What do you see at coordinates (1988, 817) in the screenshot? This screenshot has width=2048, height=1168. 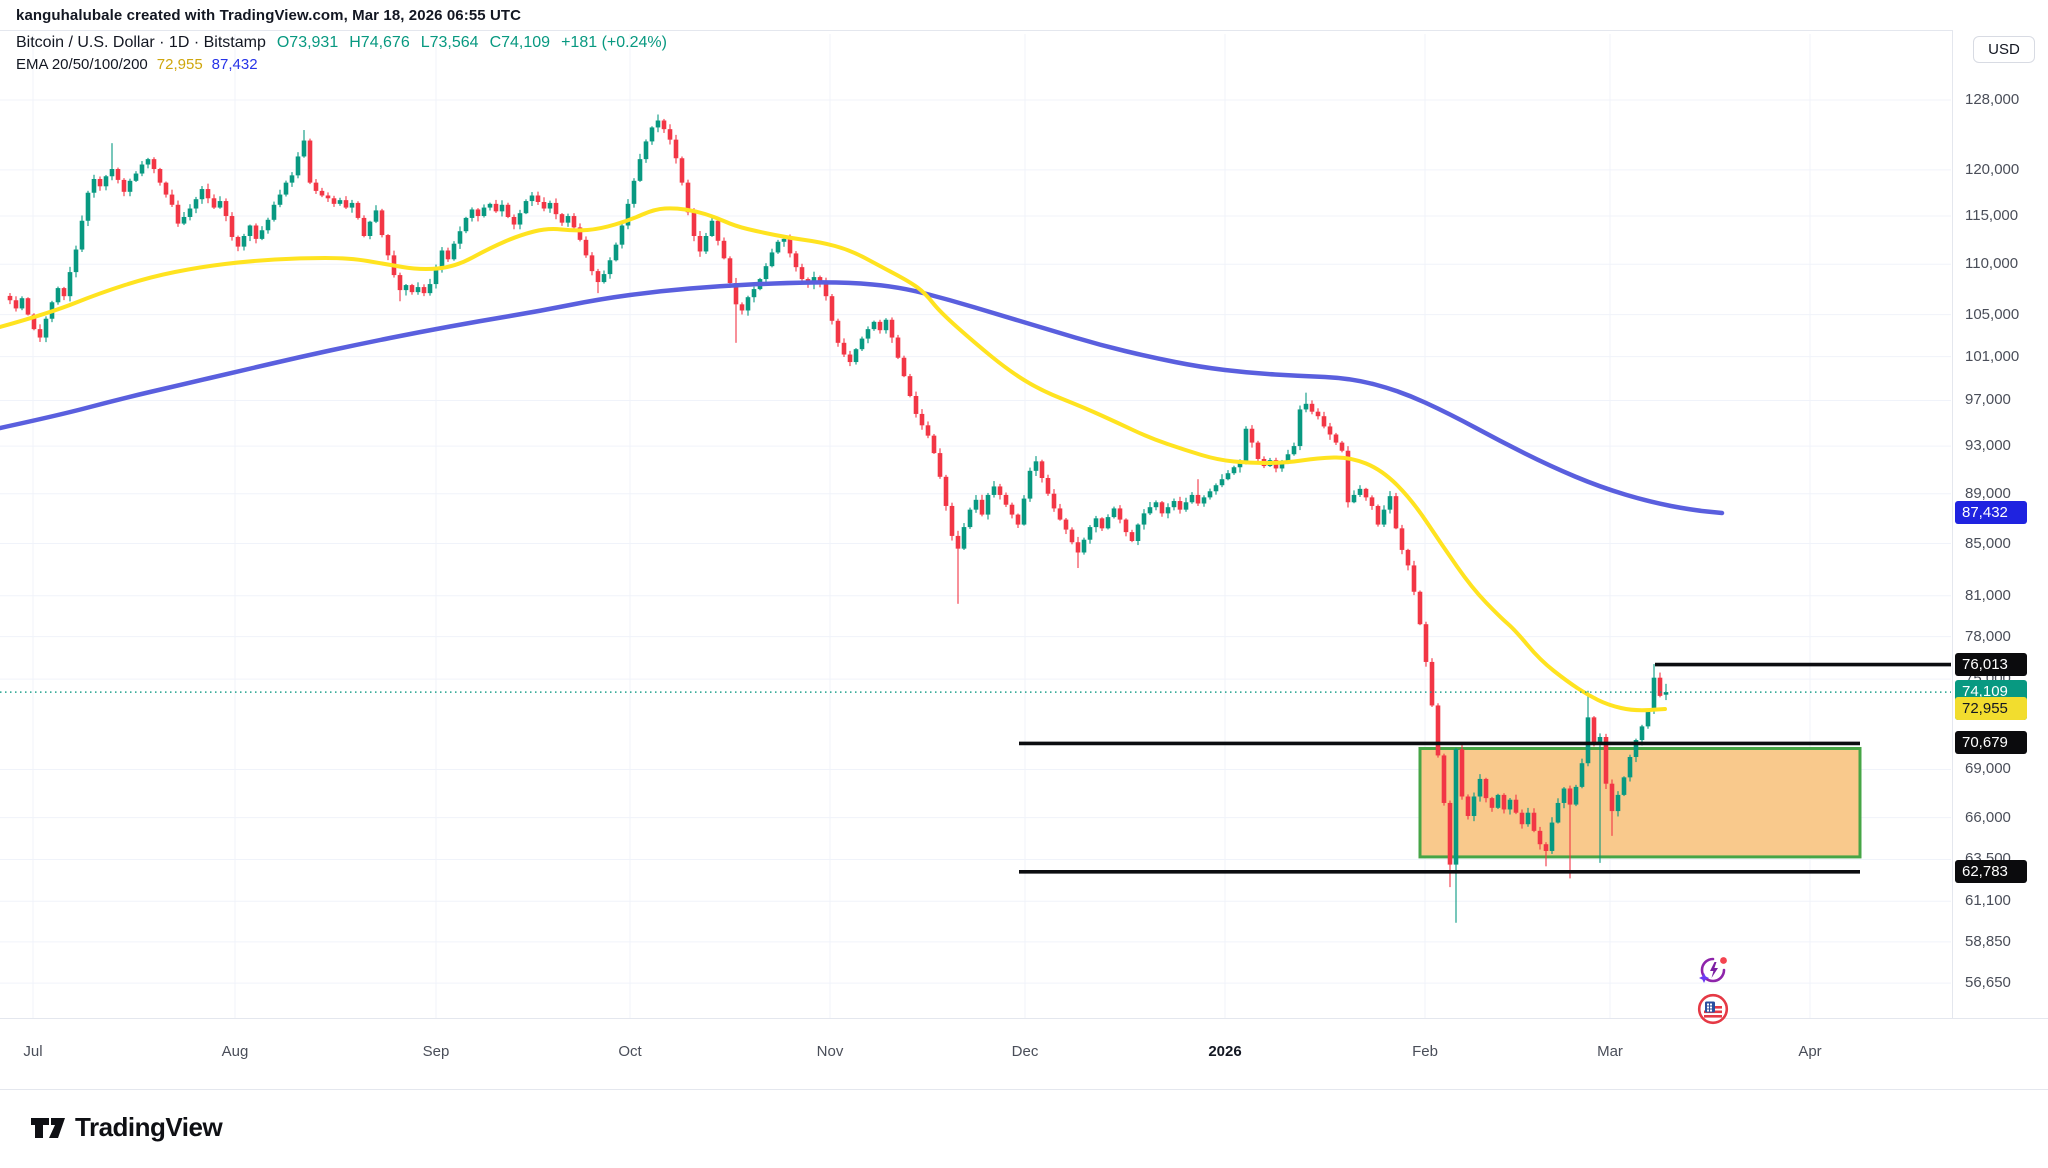 I see `price-axis-label: 66,000` at bounding box center [1988, 817].